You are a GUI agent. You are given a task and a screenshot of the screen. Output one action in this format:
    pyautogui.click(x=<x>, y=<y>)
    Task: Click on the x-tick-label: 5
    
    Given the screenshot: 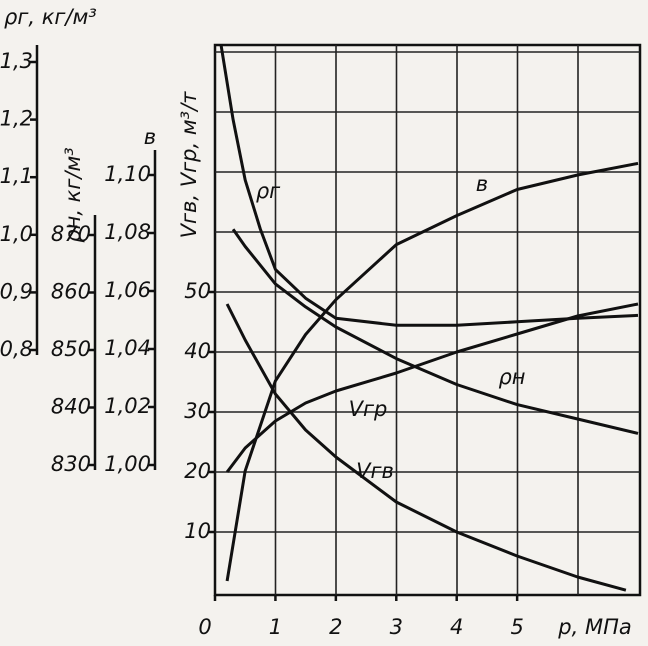 What is the action you would take?
    pyautogui.click(x=516, y=627)
    